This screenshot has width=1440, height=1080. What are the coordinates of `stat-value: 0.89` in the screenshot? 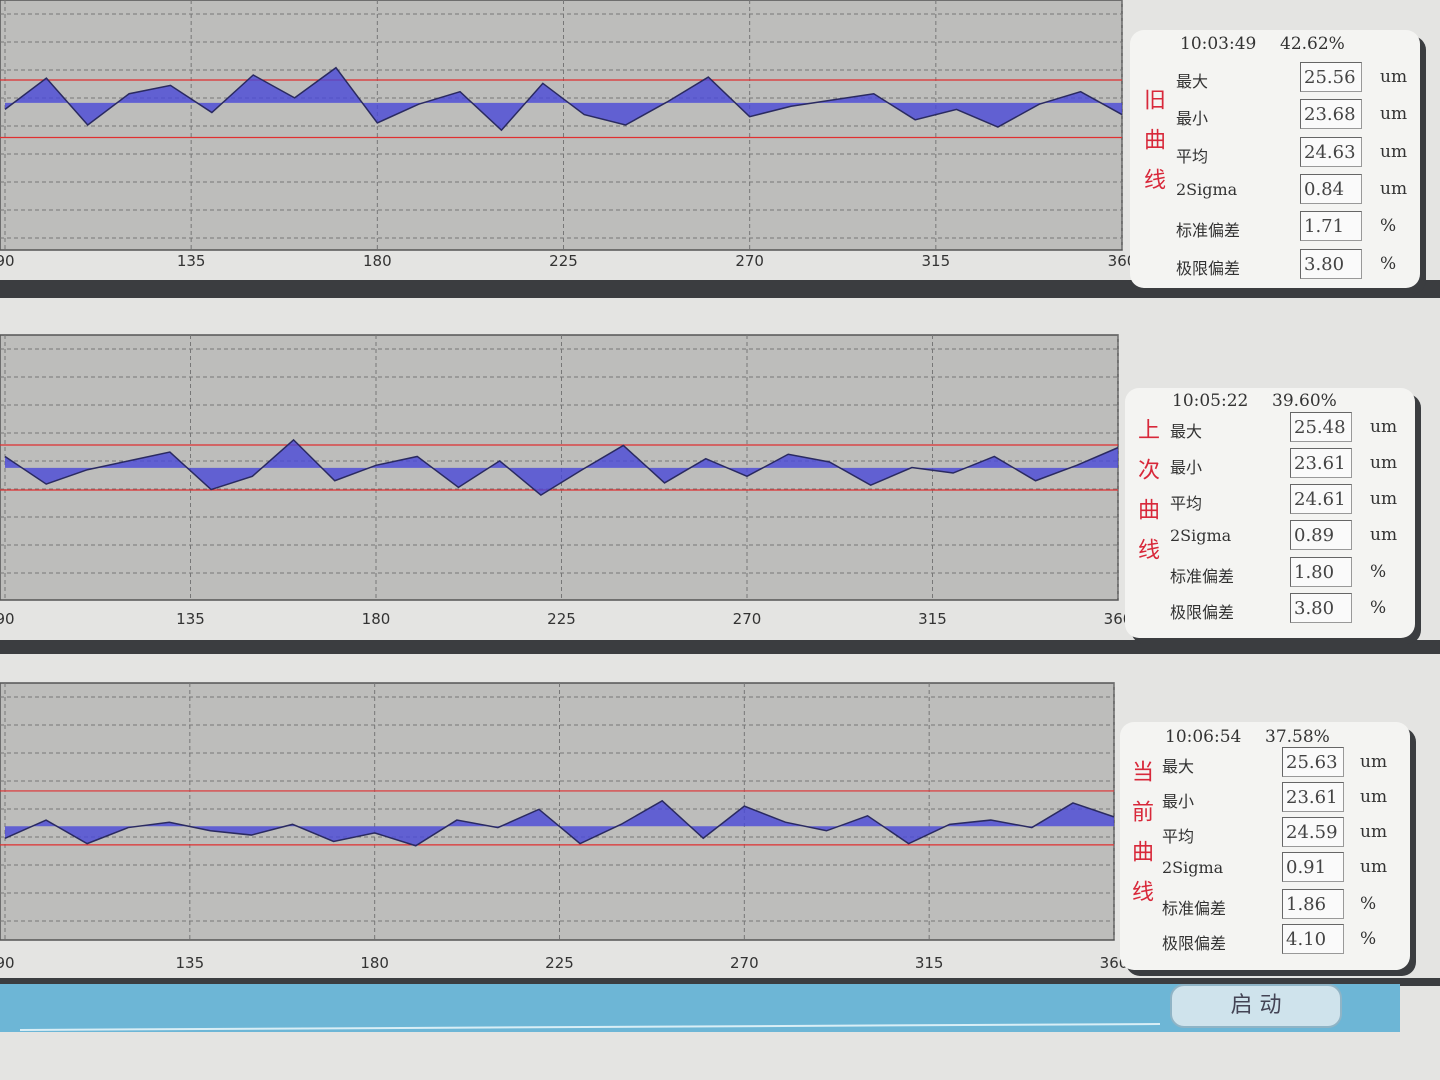 It's located at (1321, 535).